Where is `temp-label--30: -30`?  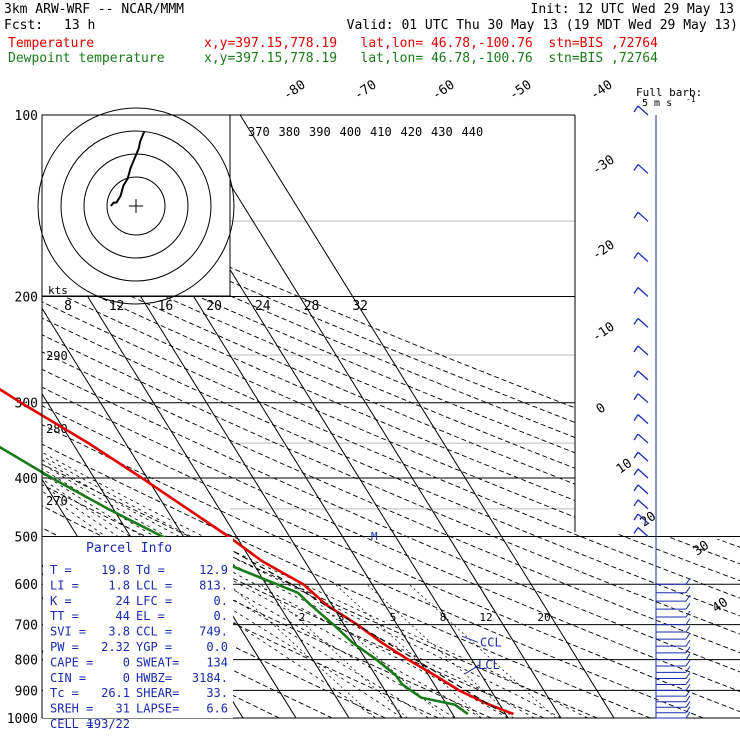
temp-label--30: -30 is located at coordinates (604, 166).